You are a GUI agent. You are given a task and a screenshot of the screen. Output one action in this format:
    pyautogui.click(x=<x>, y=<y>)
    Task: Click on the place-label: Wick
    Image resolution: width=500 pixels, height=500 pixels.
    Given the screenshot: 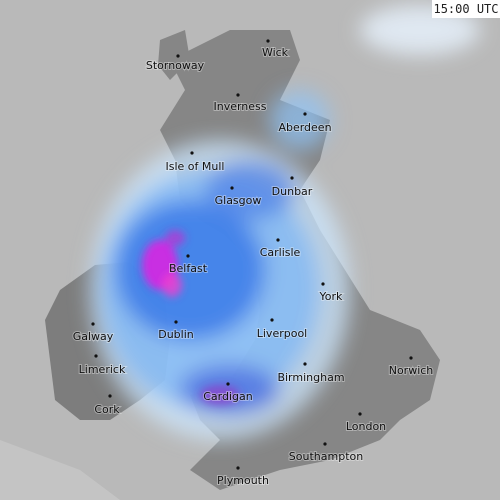 What is the action you would take?
    pyautogui.click(x=275, y=52)
    